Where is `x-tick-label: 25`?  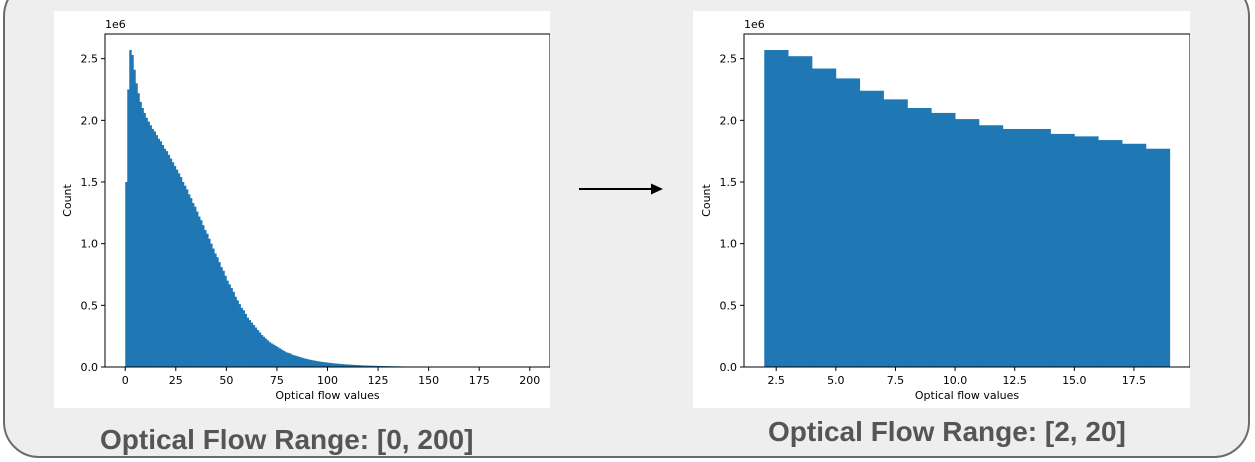 x-tick-label: 25 is located at coordinates (176, 380).